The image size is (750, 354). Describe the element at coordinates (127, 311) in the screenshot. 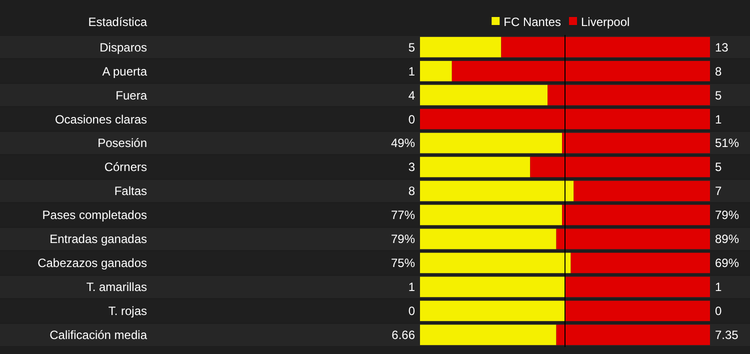

I see `y-tick-label: T. rojas` at that location.